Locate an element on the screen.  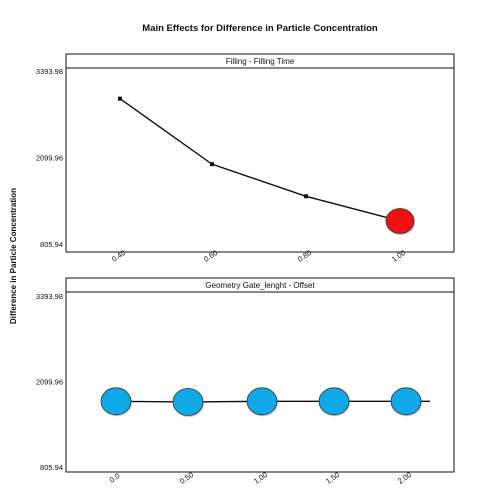
panel-1-title: Filling - Filling Time is located at coordinates (260, 61).